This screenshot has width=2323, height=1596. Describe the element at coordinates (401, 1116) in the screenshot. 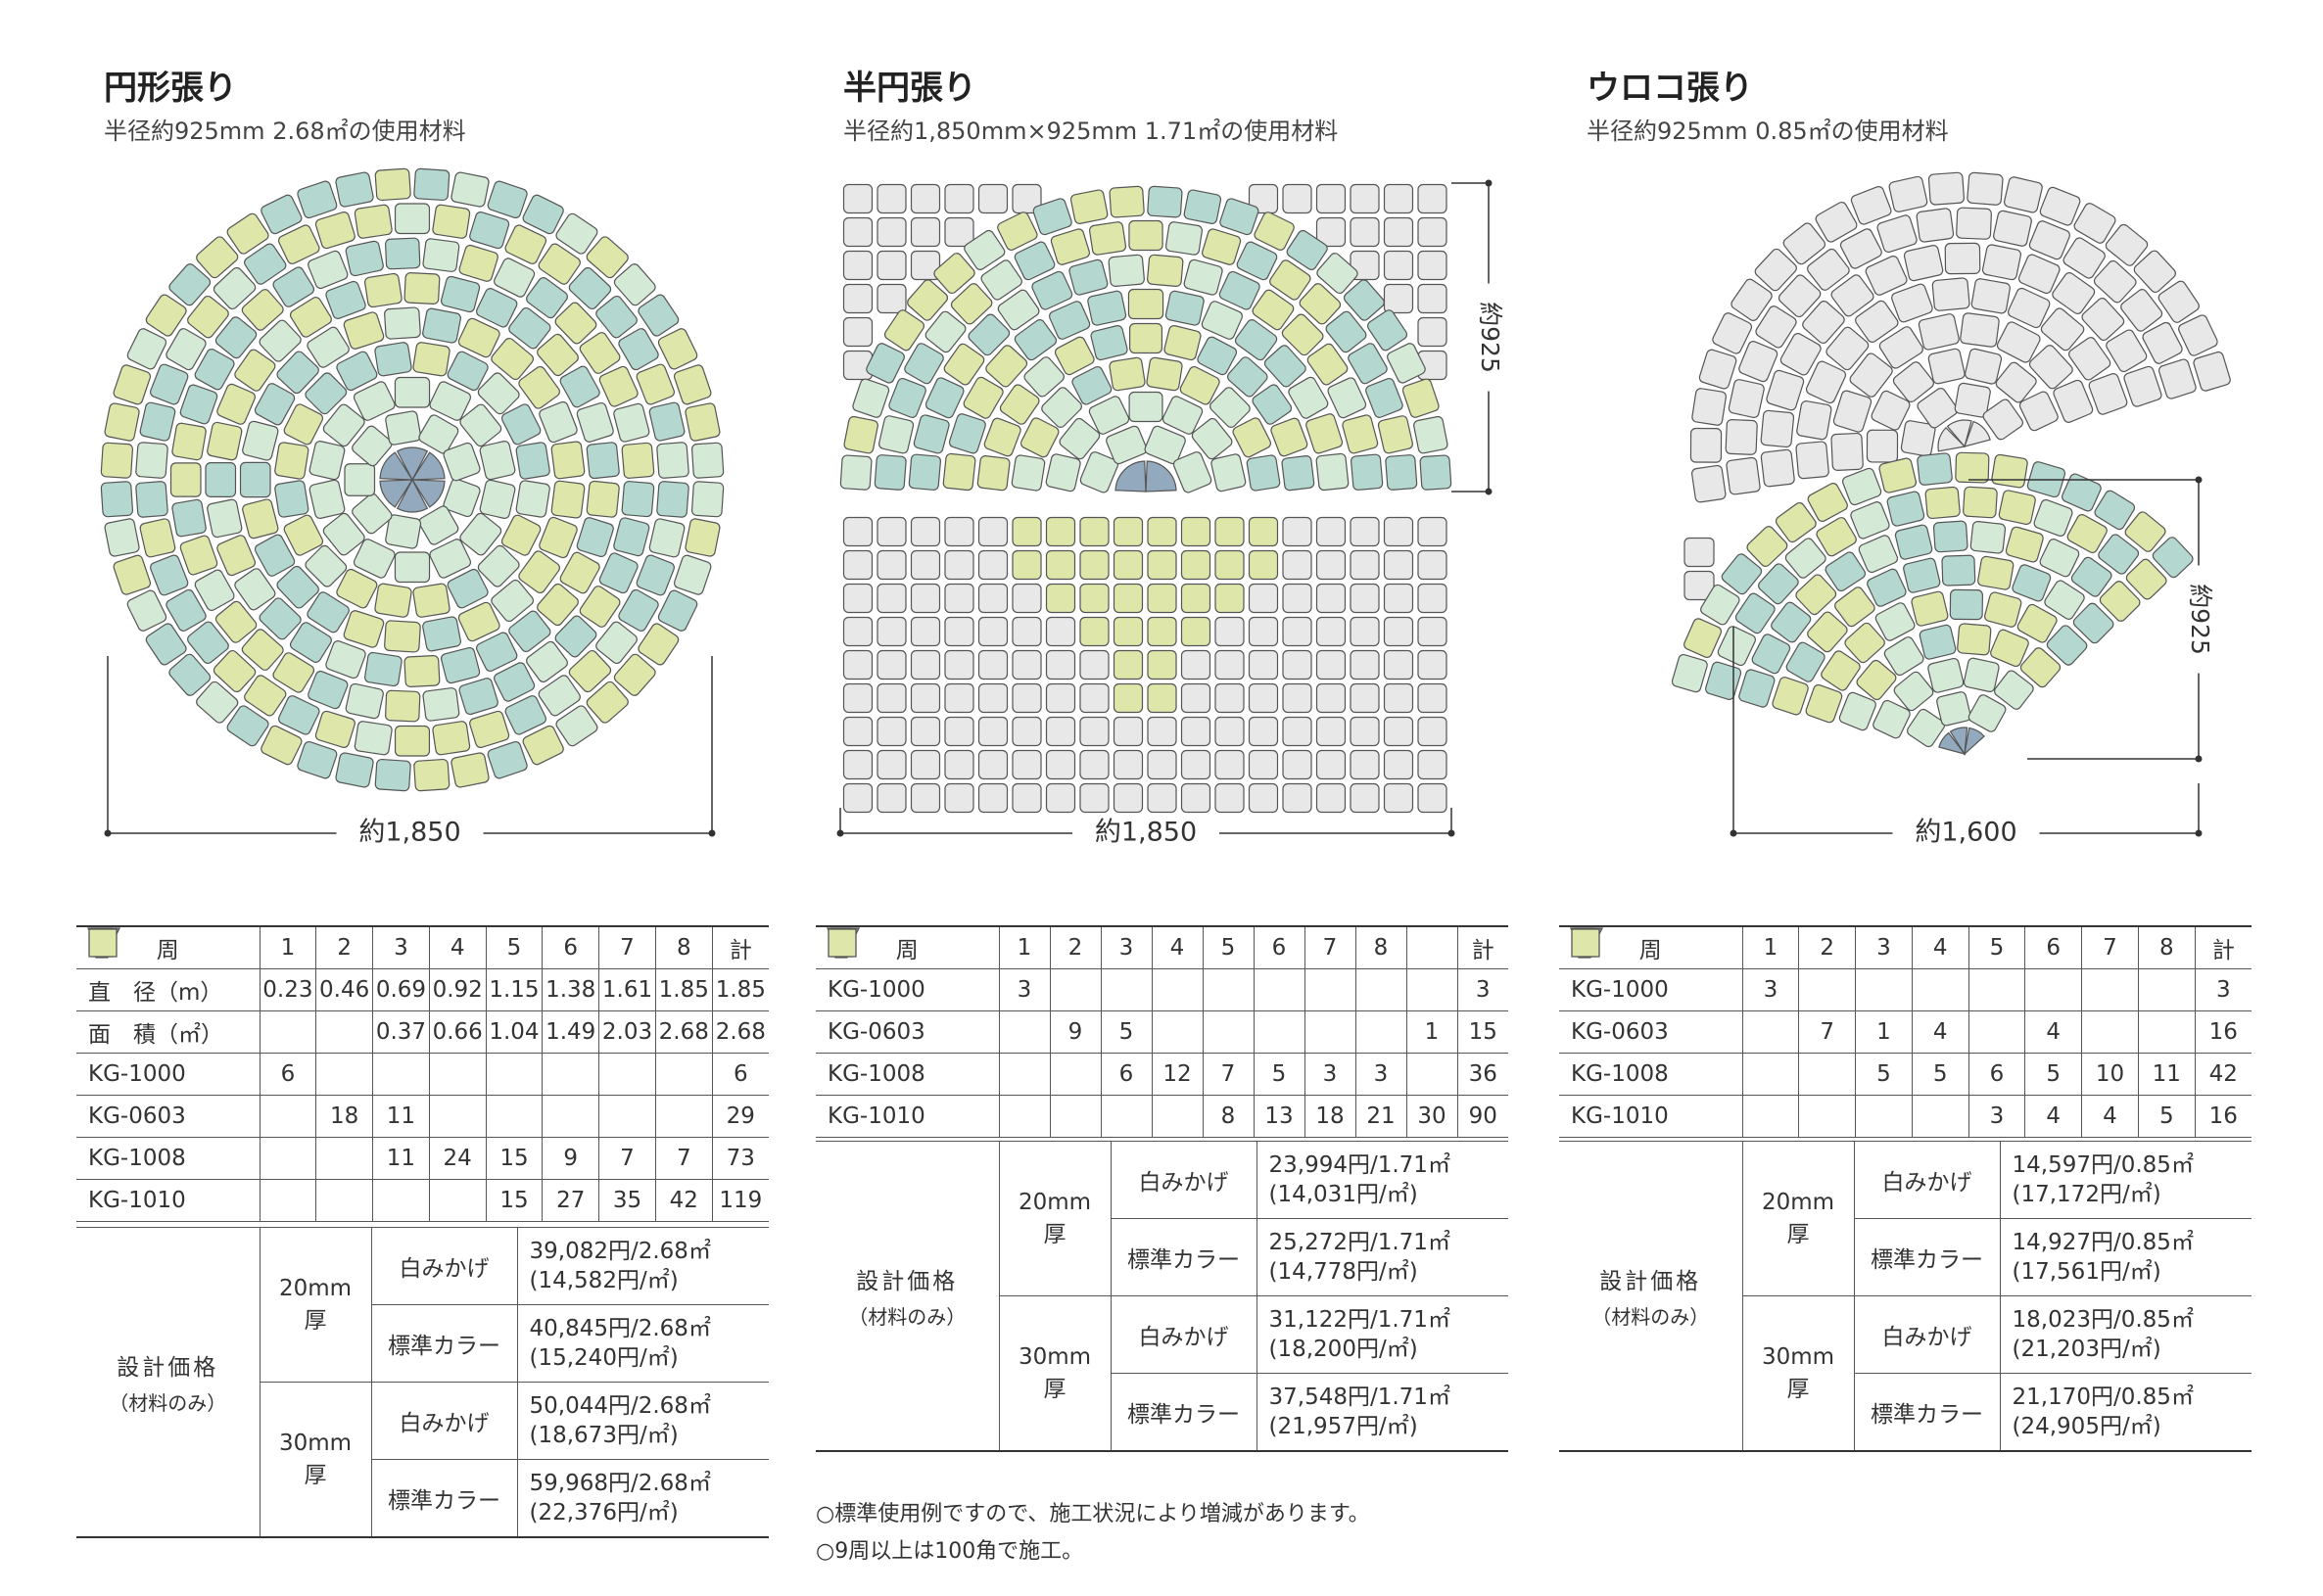

I see `cell-text: 11` at that location.